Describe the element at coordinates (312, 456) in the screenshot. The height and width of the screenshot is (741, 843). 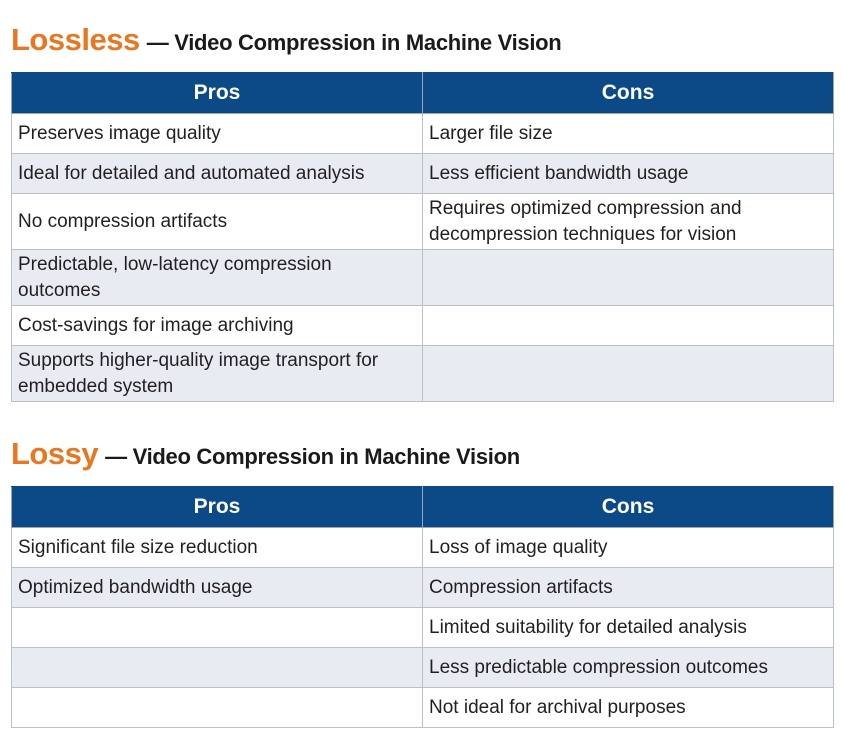
I see `lossy-subtitle: — Video Compression in Machine Vision` at that location.